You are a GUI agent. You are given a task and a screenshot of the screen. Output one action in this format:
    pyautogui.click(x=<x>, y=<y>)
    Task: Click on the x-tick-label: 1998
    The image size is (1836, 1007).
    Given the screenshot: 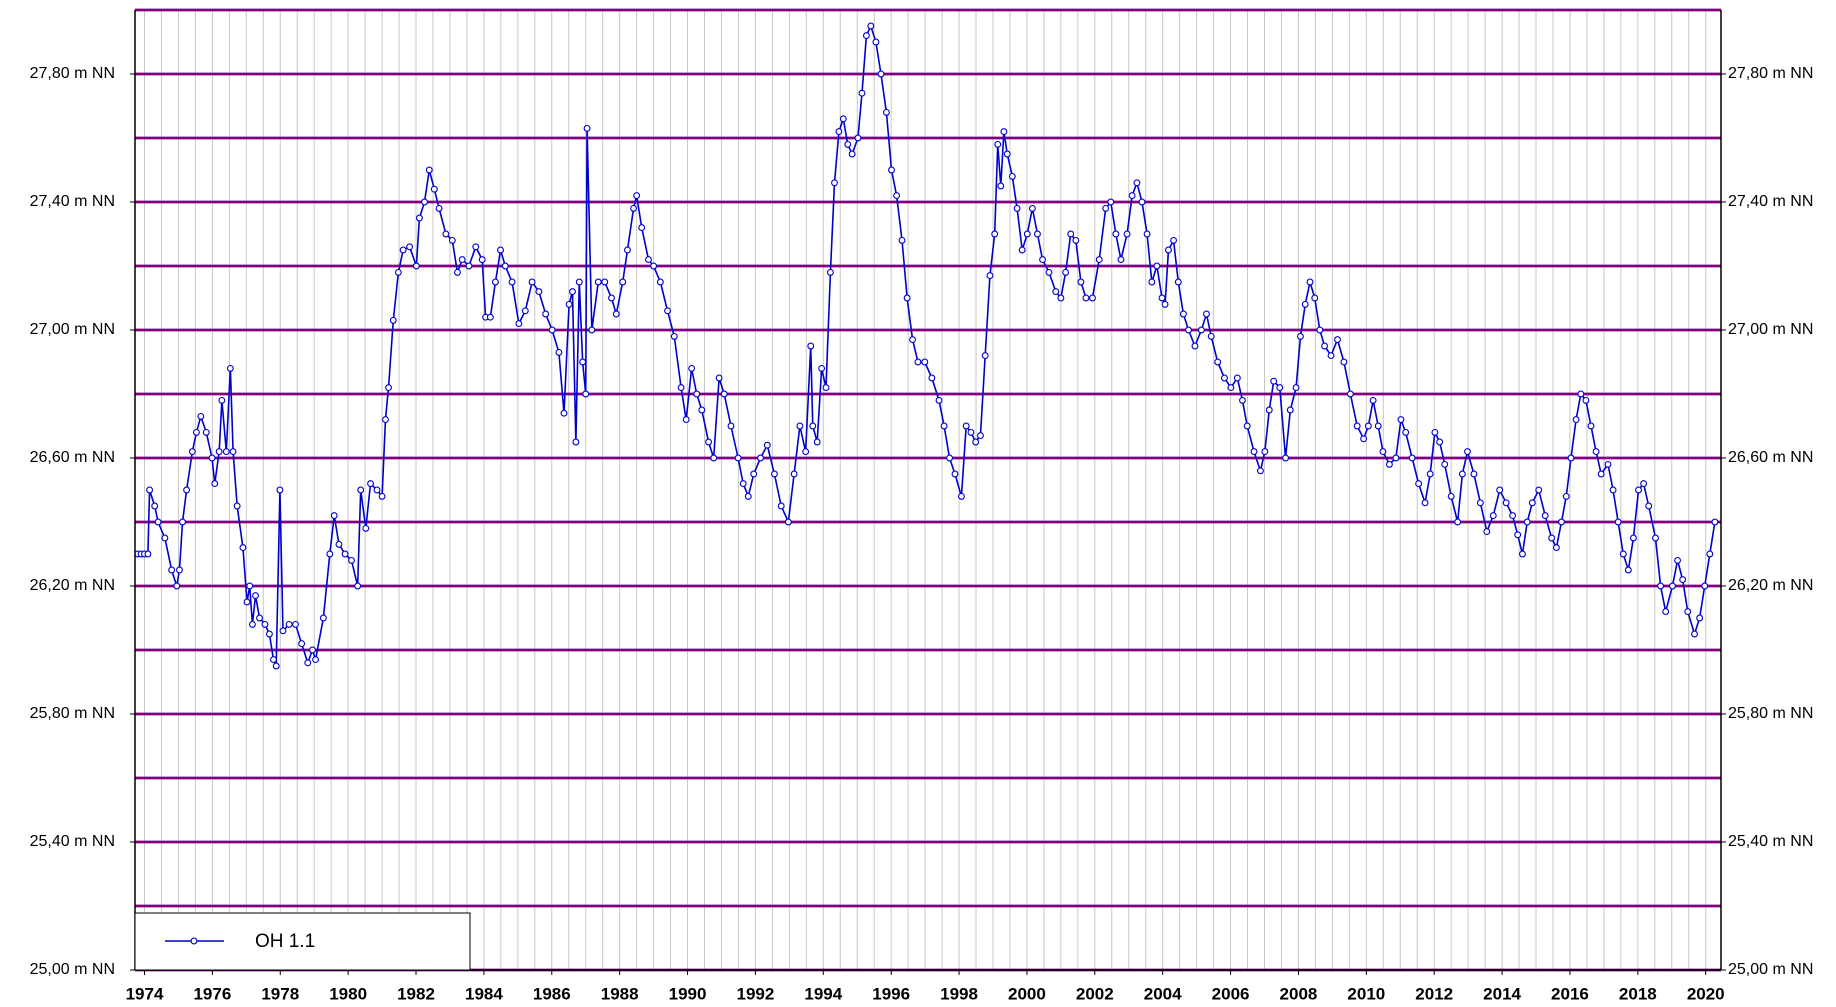 What is the action you would take?
    pyautogui.click(x=959, y=993)
    